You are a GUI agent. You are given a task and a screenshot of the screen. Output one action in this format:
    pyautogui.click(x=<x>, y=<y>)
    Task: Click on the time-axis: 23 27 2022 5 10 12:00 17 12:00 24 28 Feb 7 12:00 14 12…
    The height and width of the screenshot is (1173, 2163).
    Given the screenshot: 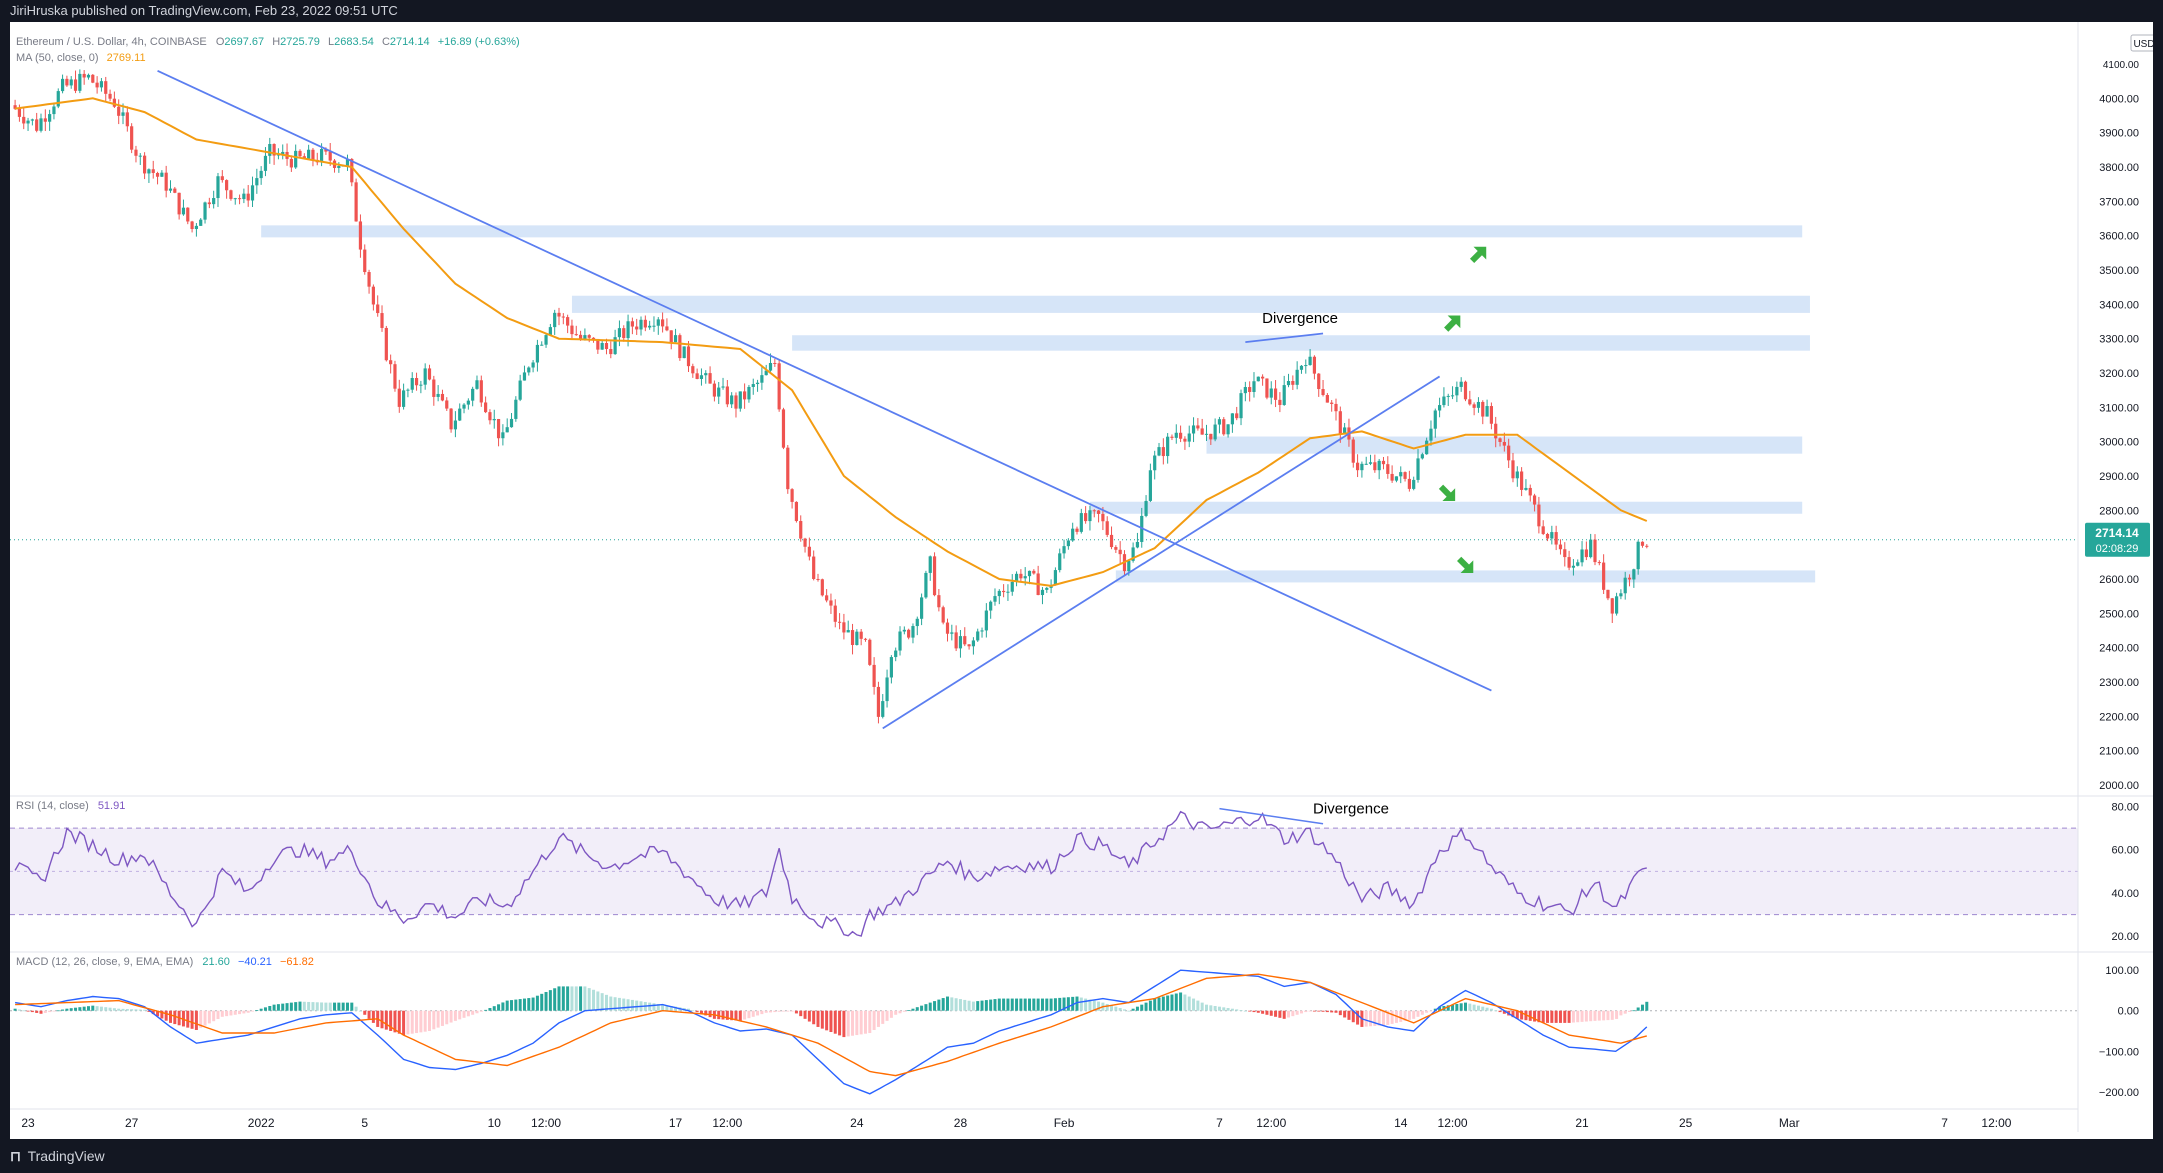 What is the action you would take?
    pyautogui.click(x=1016, y=1123)
    